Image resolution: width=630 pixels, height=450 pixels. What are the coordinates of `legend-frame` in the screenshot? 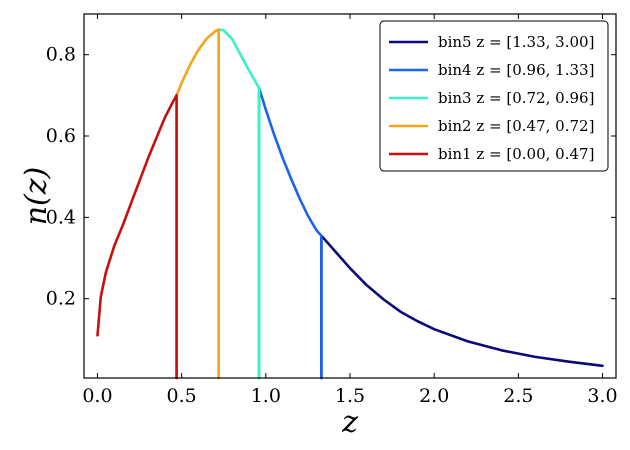 It's located at (494, 96).